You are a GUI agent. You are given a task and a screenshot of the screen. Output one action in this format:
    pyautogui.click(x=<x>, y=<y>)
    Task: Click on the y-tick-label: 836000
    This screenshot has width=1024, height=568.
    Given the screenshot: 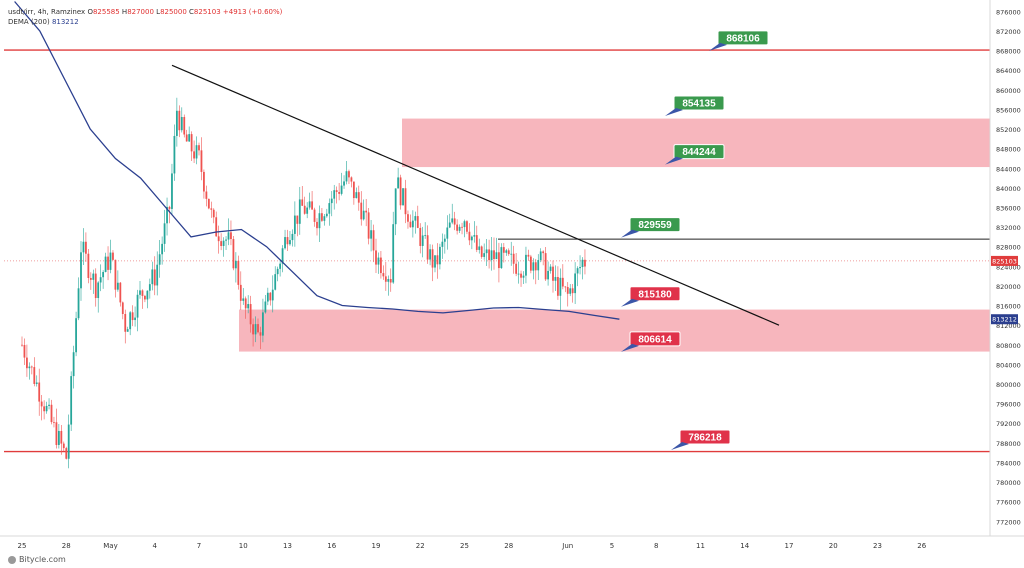 What is the action you would take?
    pyautogui.click(x=1008, y=208)
    